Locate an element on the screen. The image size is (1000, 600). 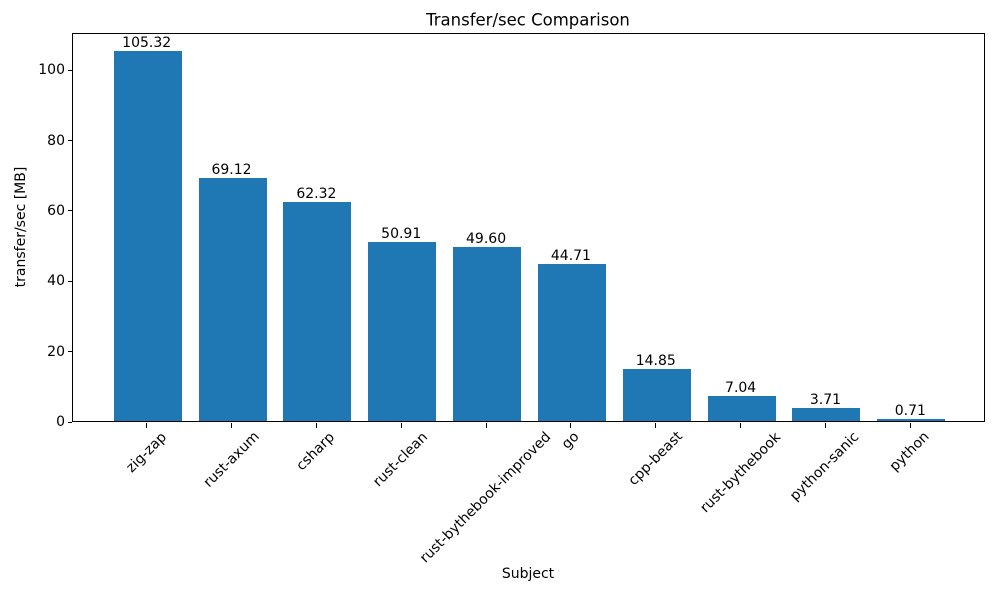
bar-python is located at coordinates (911, 419).